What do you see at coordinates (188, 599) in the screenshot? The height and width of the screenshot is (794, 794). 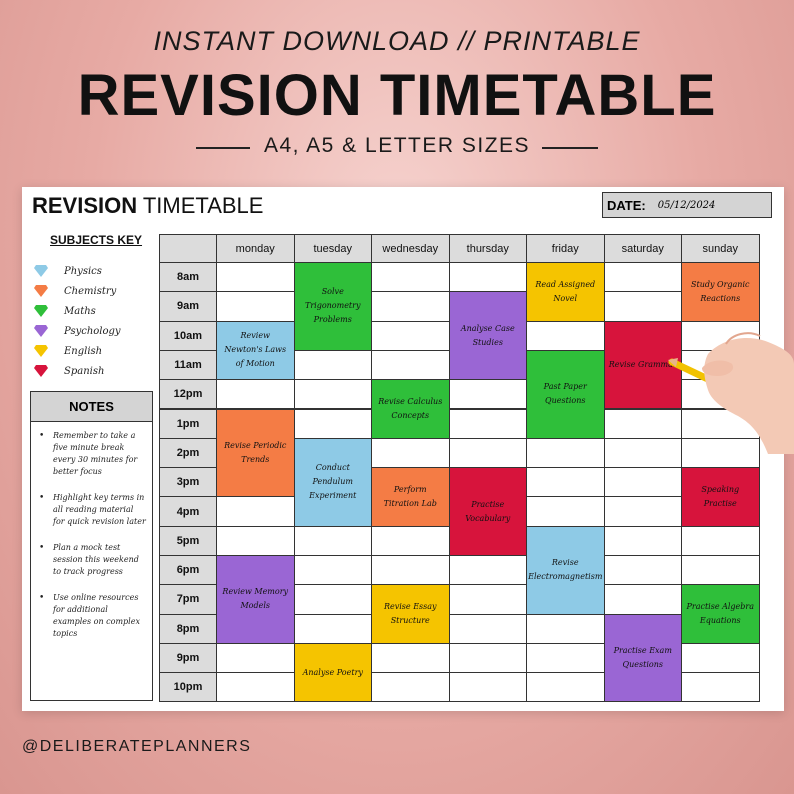 I see `time-label: 7pm` at bounding box center [188, 599].